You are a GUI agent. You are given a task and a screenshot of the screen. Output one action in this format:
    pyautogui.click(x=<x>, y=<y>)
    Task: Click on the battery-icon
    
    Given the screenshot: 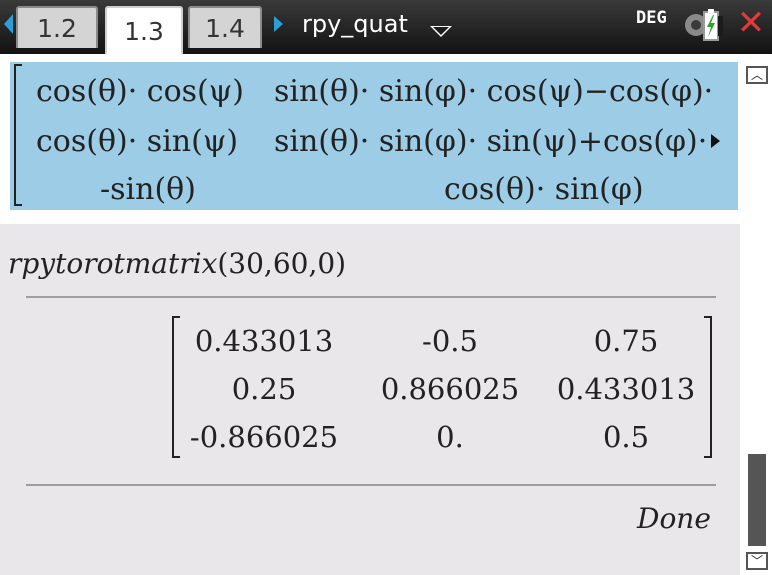 What is the action you would take?
    pyautogui.click(x=704, y=25)
    